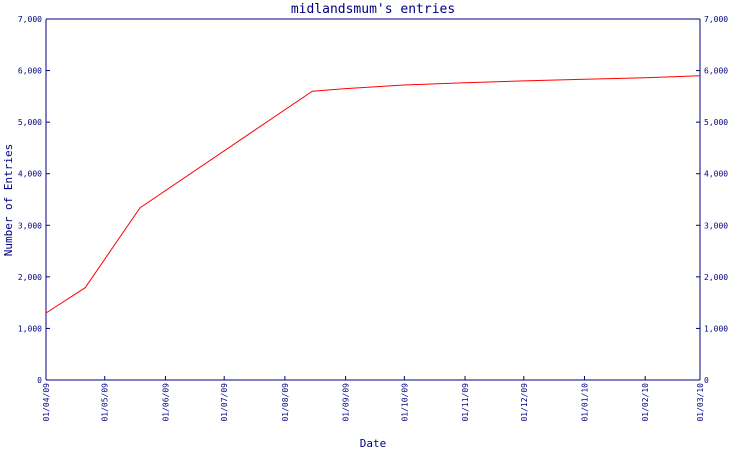 This screenshot has height=450, width=750. I want to click on y-tick-label-right: 2,000, so click(716, 277).